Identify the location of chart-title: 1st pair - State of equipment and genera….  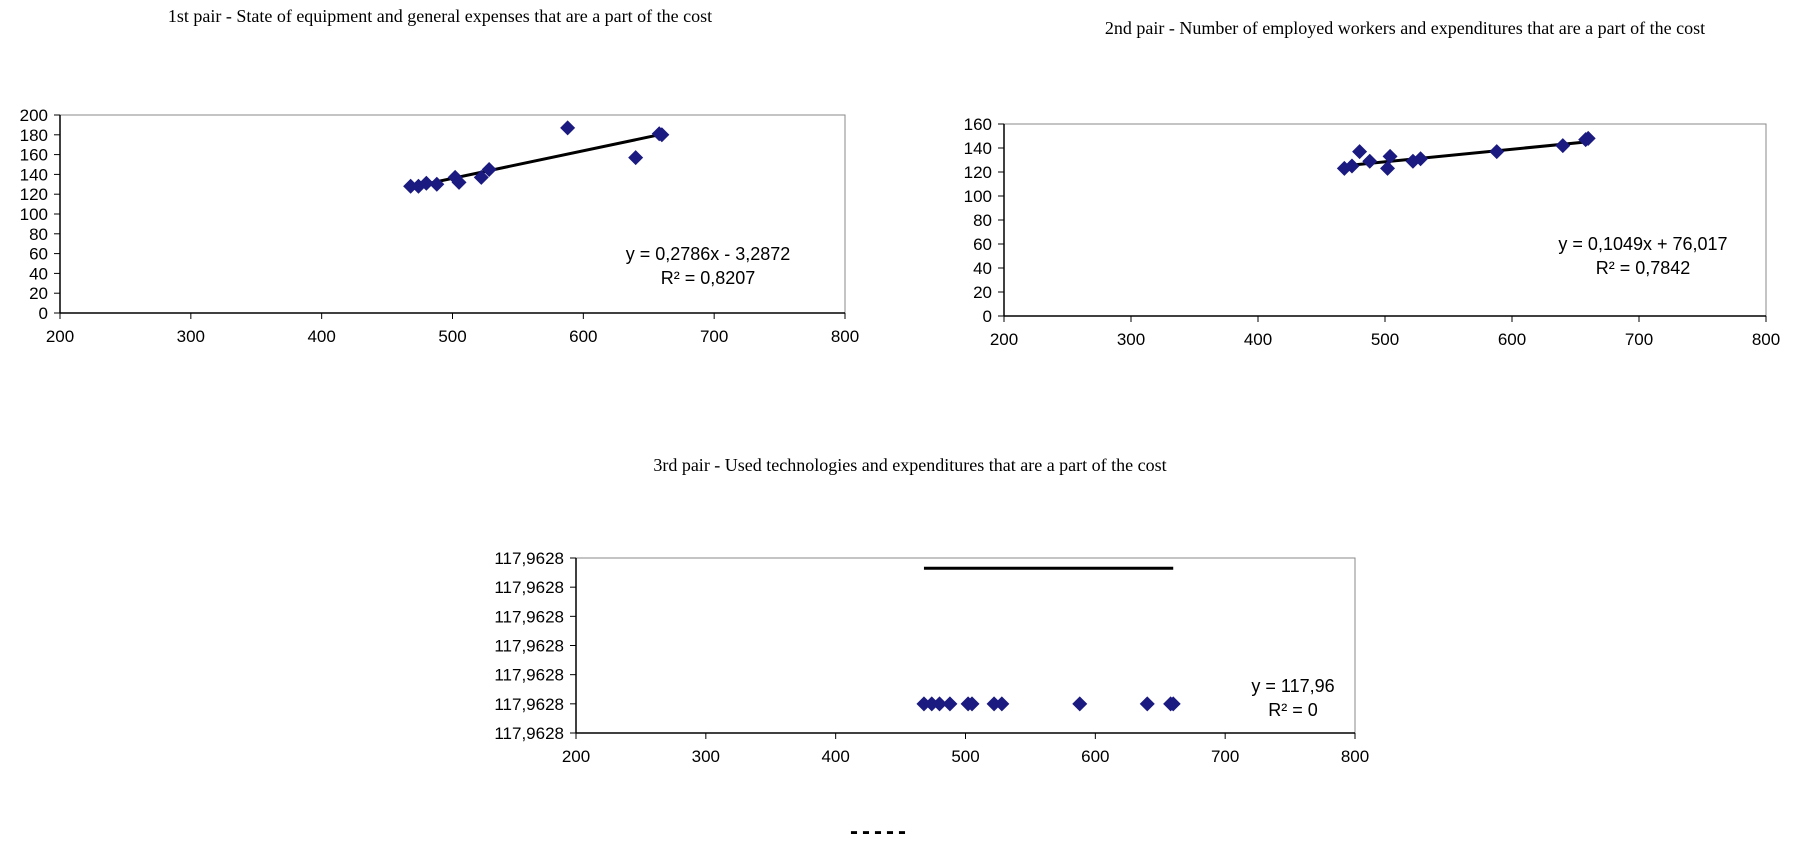
(440, 16).